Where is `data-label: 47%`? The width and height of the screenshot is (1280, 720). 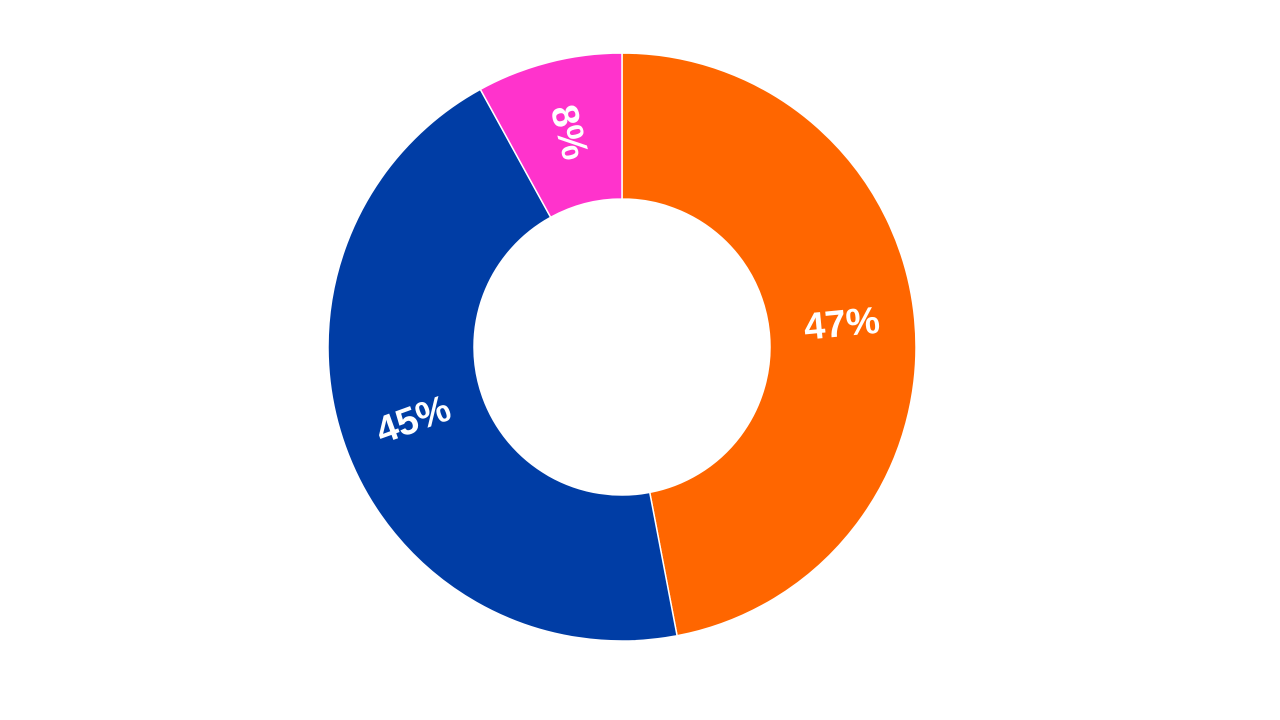
data-label: 47% is located at coordinates (842, 324).